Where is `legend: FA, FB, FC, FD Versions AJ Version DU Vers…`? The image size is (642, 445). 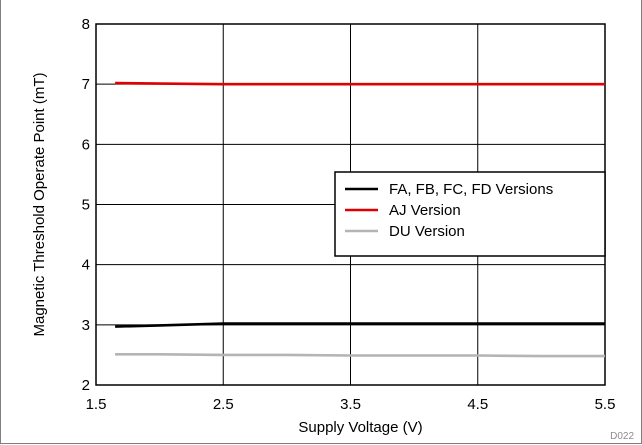 legend: FA, FB, FC, FD Versions AJ Version DU Vers… is located at coordinates (470, 214).